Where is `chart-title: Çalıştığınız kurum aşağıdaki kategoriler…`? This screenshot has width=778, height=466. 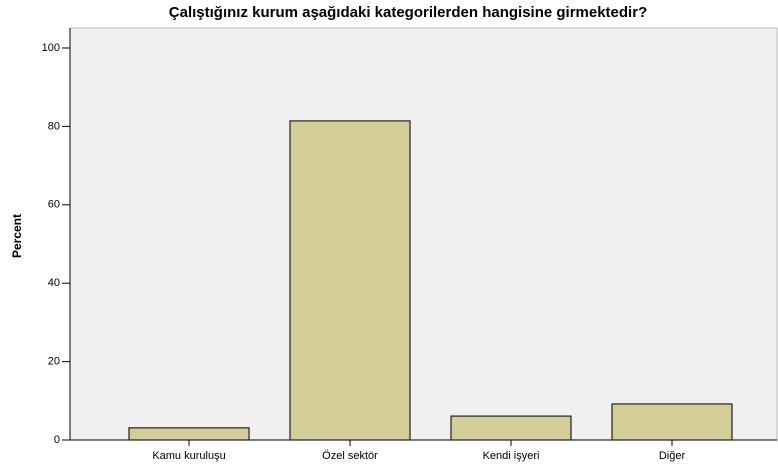
chart-title: Çalıştığınız kurum aşağıdaki kategoriler… is located at coordinates (408, 12).